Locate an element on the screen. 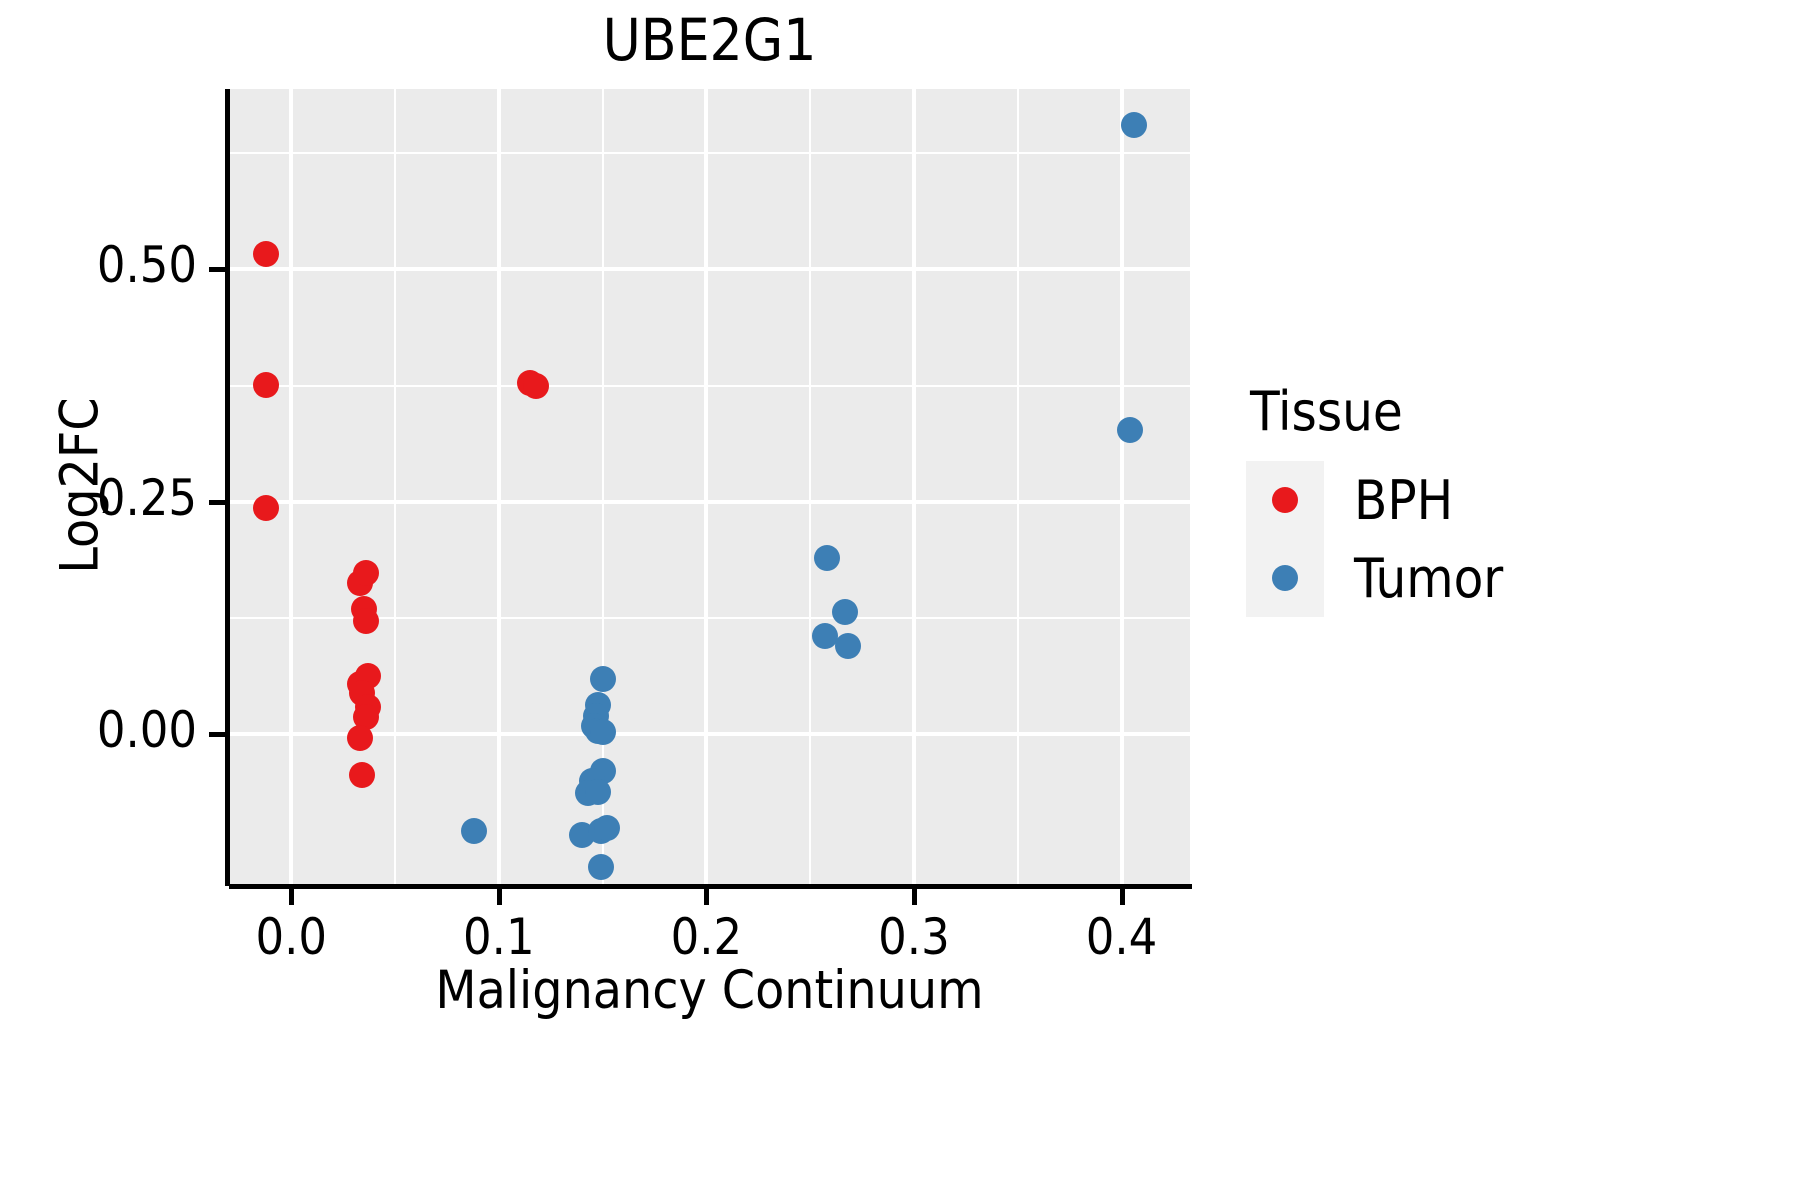 The height and width of the screenshot is (1200, 1800). x-axis-line is located at coordinates (710, 886).